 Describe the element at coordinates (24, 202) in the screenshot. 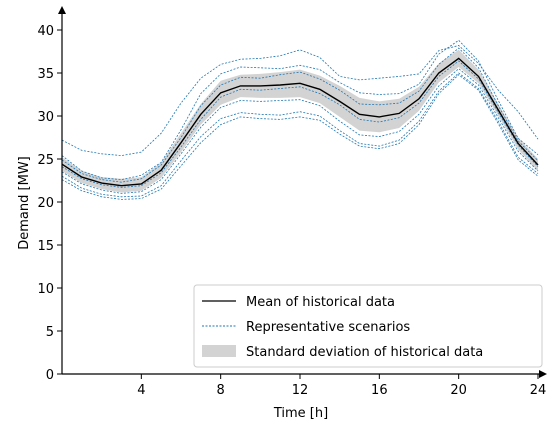

I see `y-axis-label: Demand [MW]` at that location.